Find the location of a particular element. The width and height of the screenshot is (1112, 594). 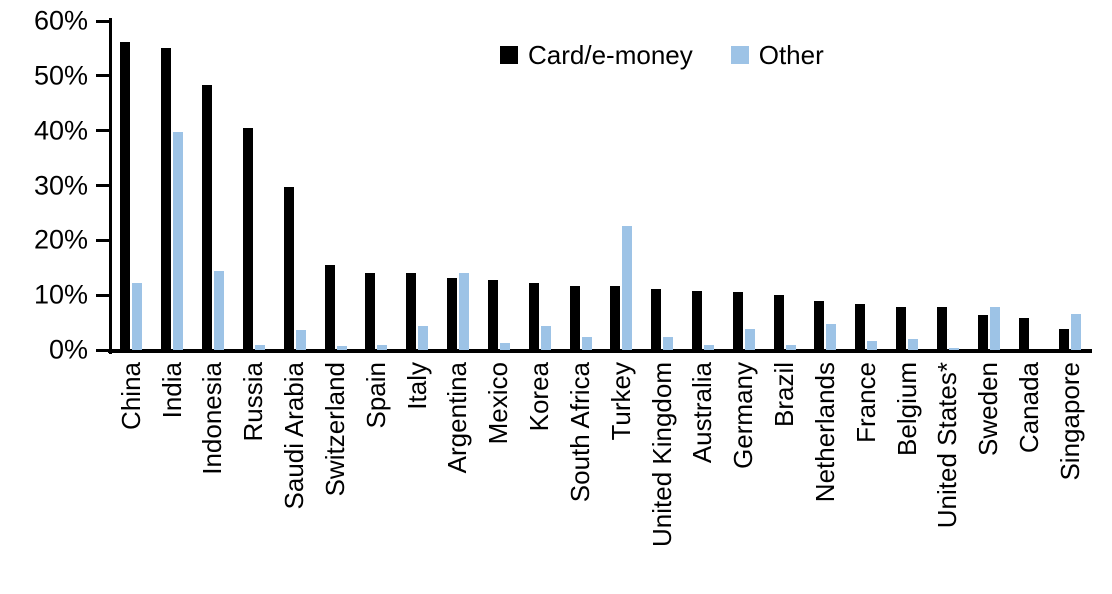

bar-group-canada is located at coordinates (1029, 185).